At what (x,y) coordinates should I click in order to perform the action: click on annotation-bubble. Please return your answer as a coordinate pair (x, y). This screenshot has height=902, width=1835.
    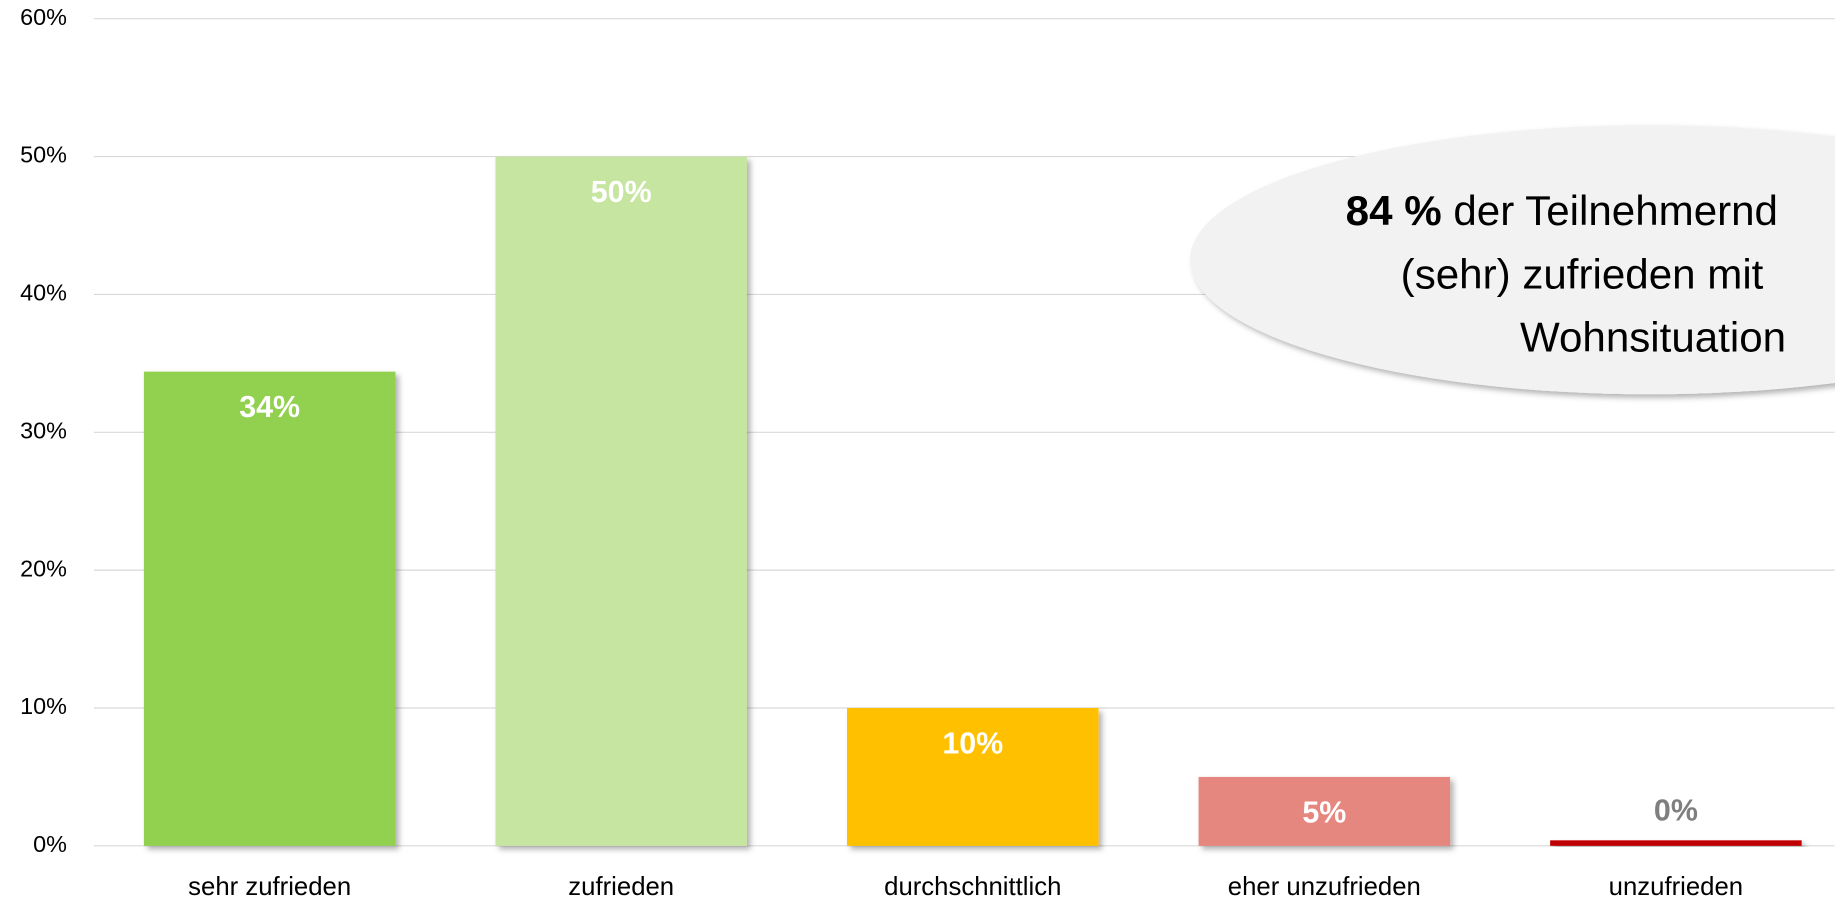
    Looking at the image, I should click on (1512, 260).